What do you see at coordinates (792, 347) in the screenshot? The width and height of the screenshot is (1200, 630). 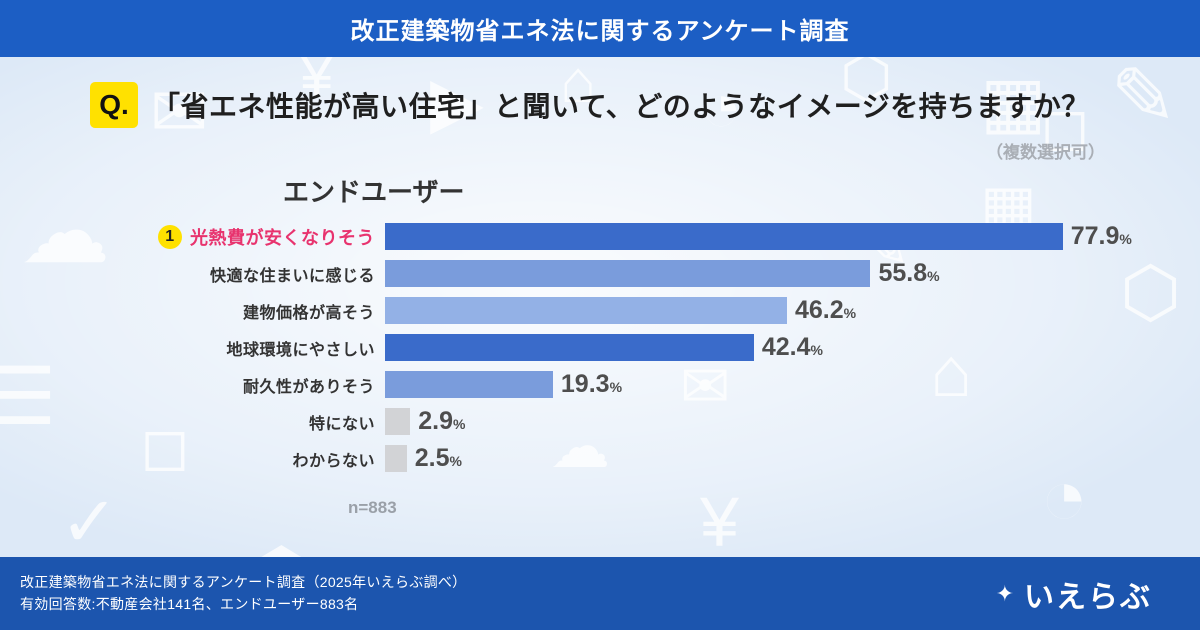 I see `bar-value: 42.4%` at bounding box center [792, 347].